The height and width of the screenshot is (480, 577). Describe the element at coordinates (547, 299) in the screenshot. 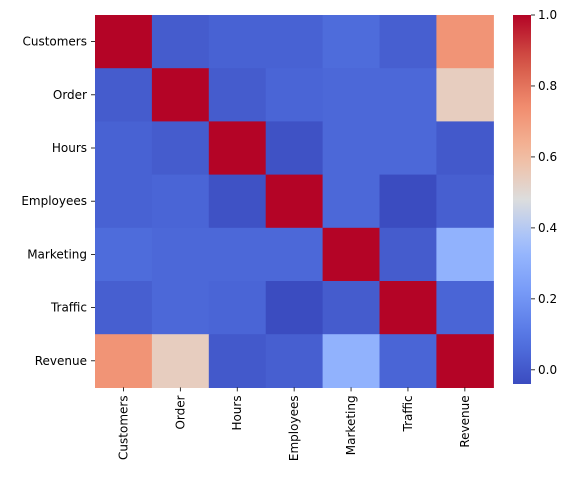

I see `colorbar-tick-label: 0.2` at that location.